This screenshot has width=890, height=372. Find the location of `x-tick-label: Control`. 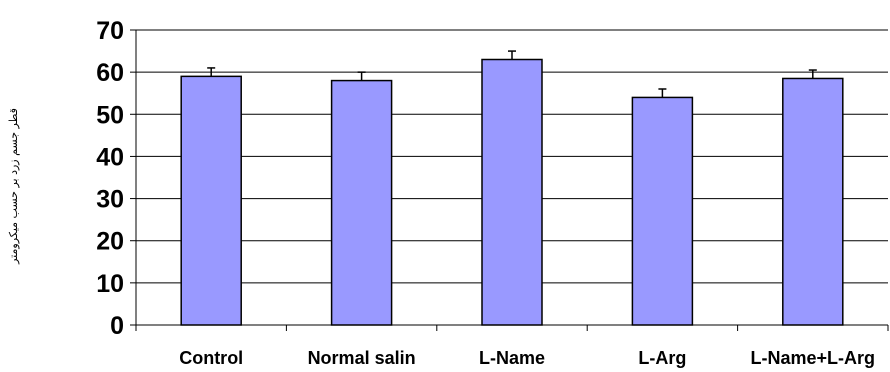

x-tick-label: Control is located at coordinates (211, 358).